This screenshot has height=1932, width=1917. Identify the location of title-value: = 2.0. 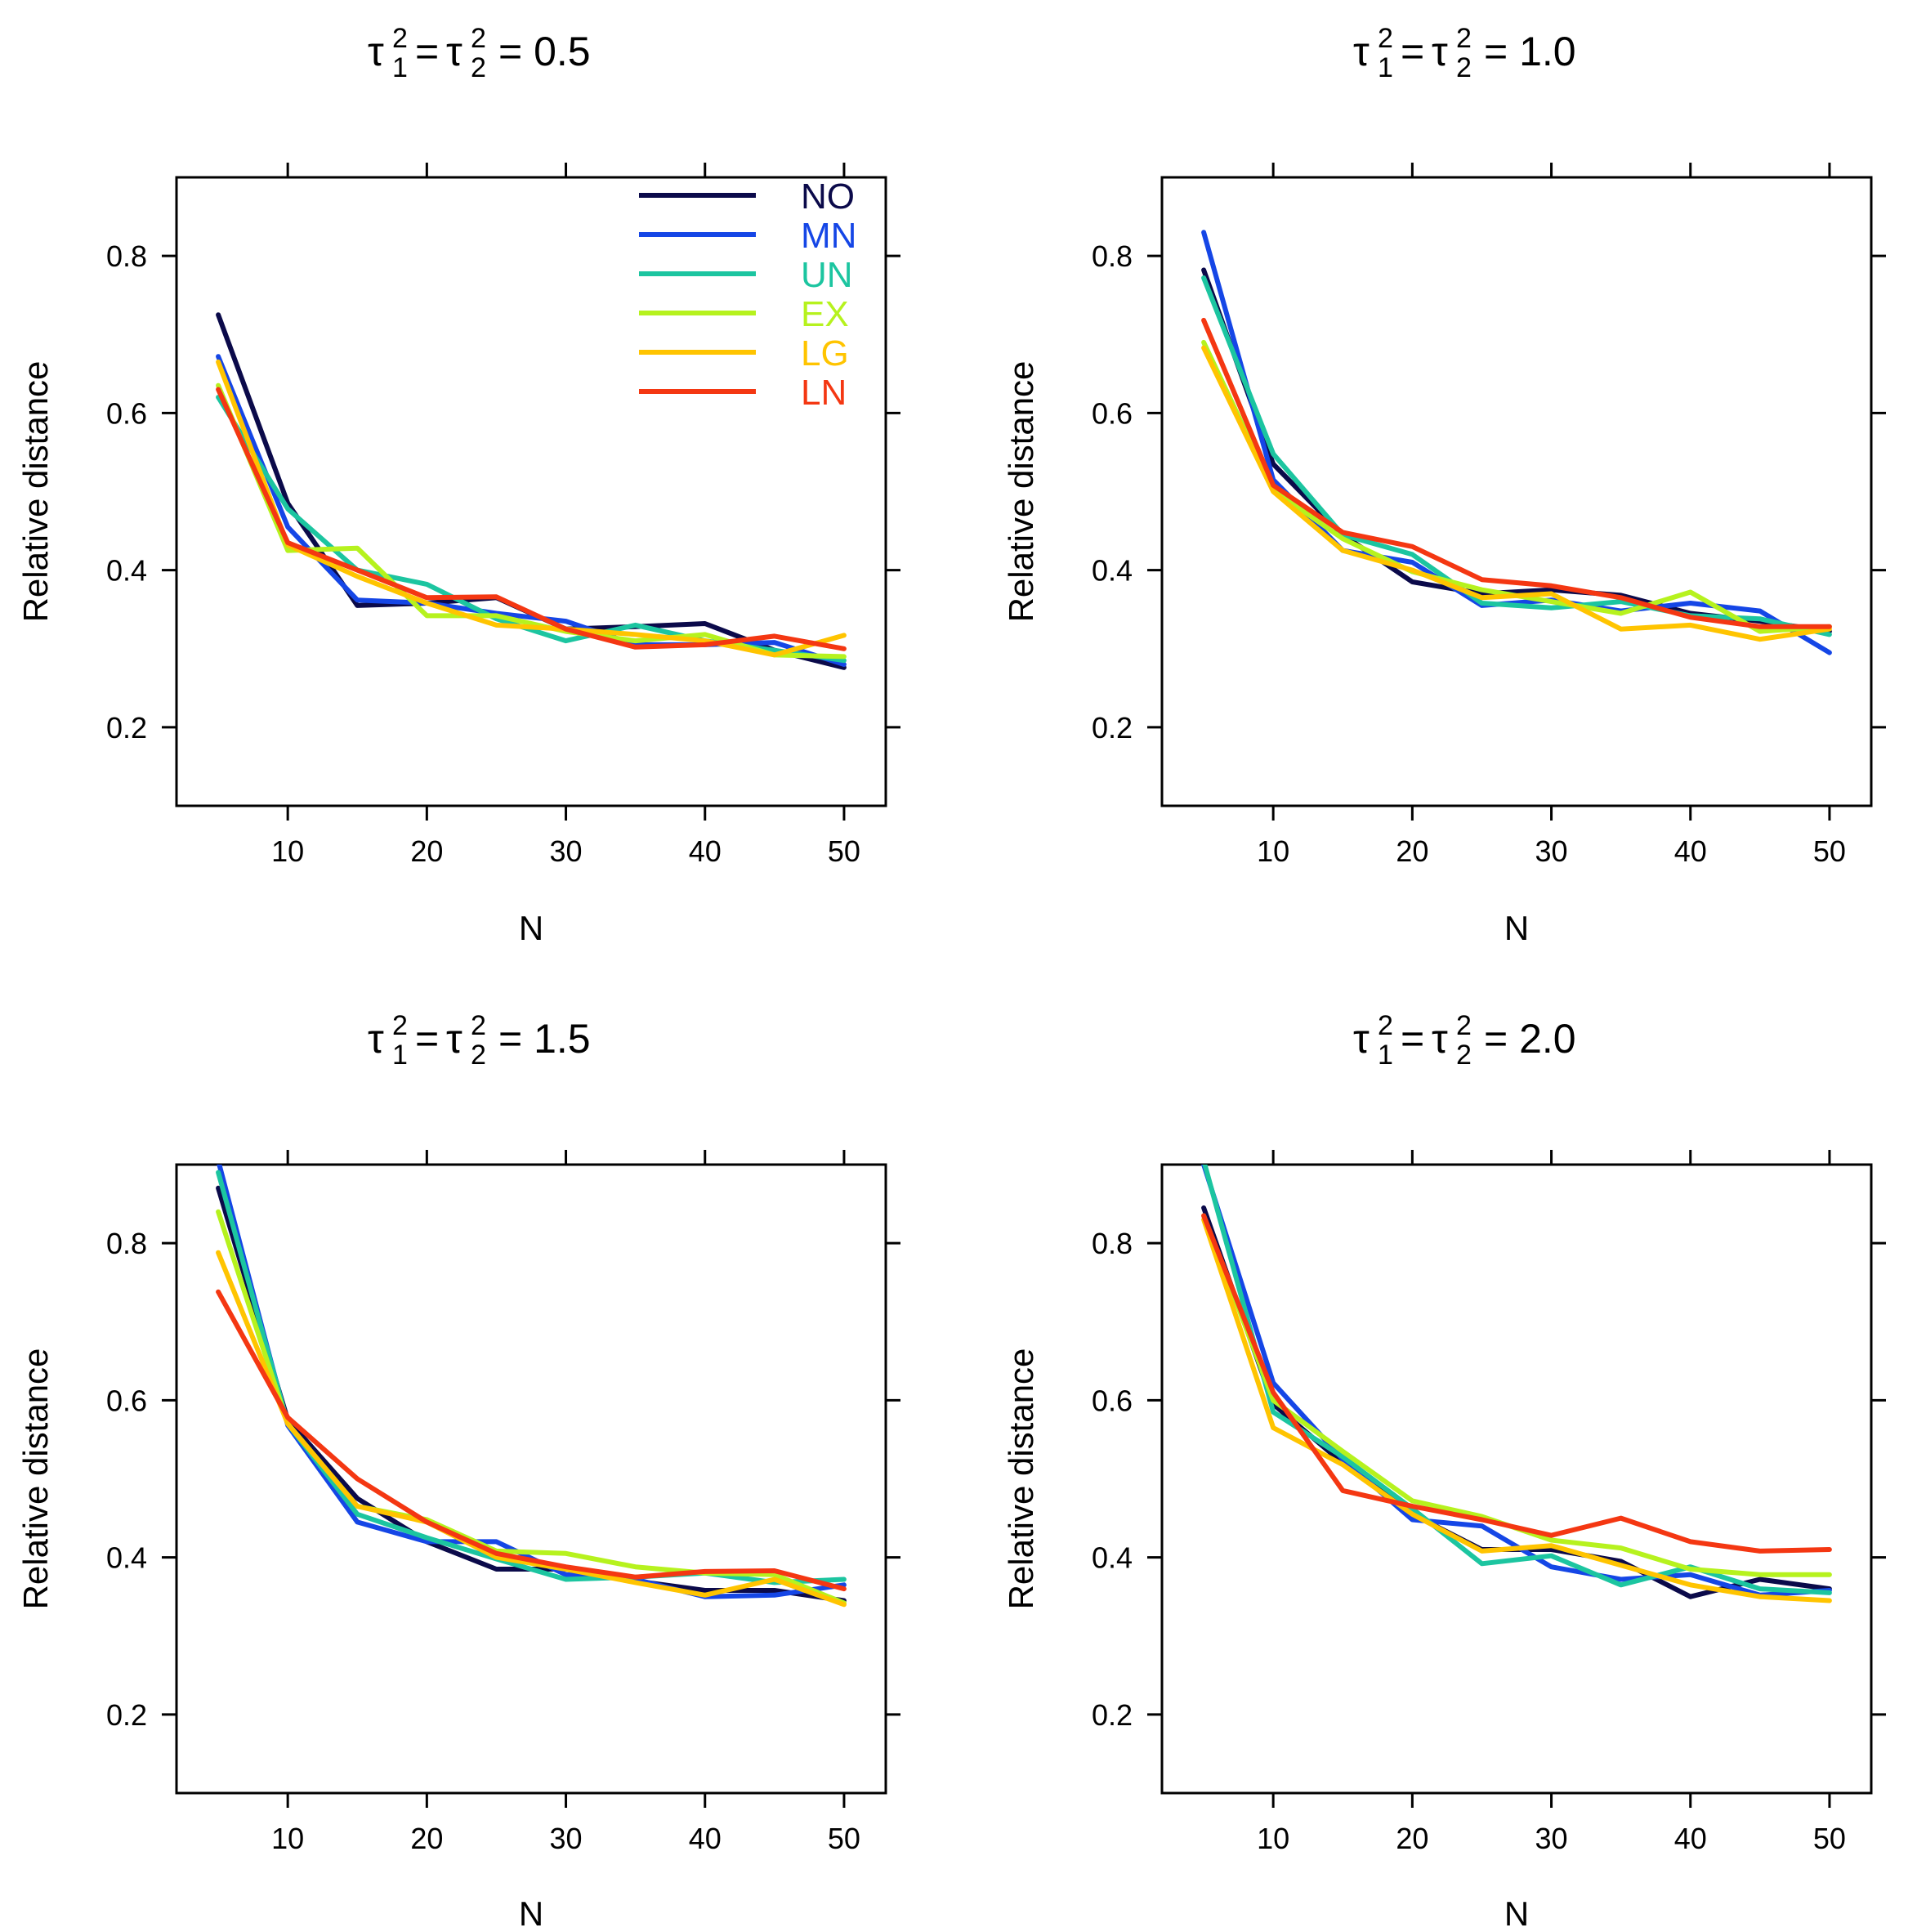
(1530, 1039).